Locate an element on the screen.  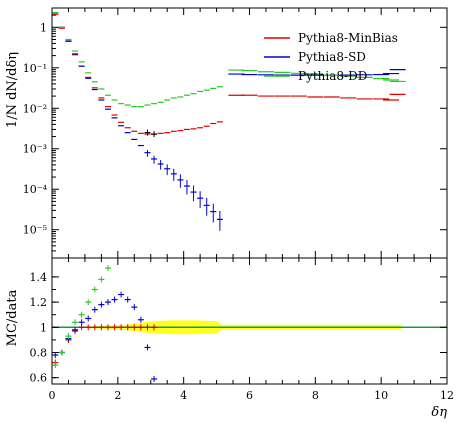
main-y-tick-label: 10⁻² is located at coordinates (35, 108).